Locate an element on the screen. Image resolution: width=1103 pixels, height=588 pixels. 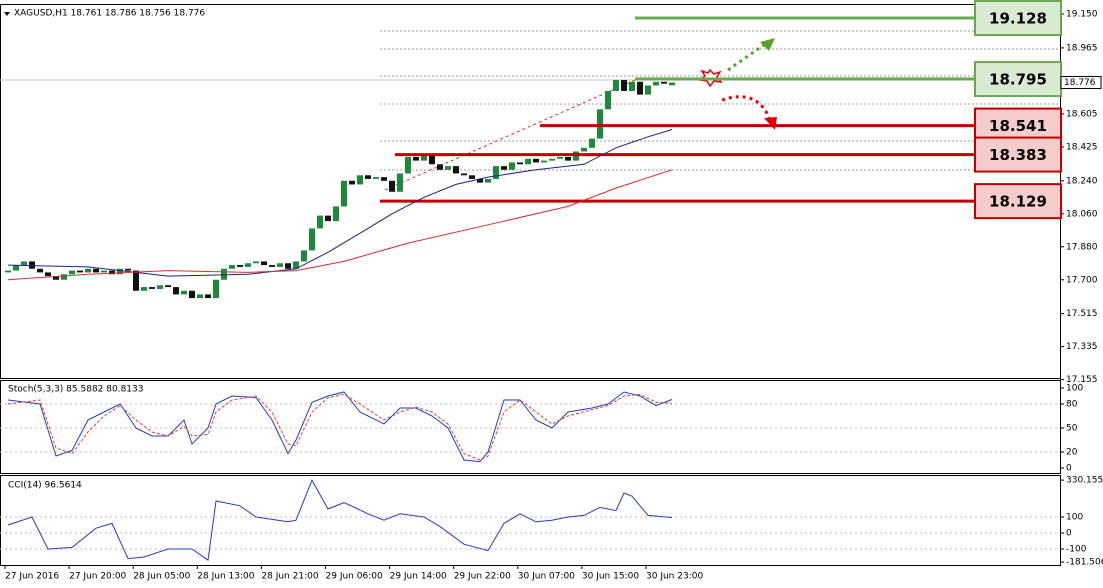
x-tick-label: 27 Jun 20:00 is located at coordinates (97, 577).